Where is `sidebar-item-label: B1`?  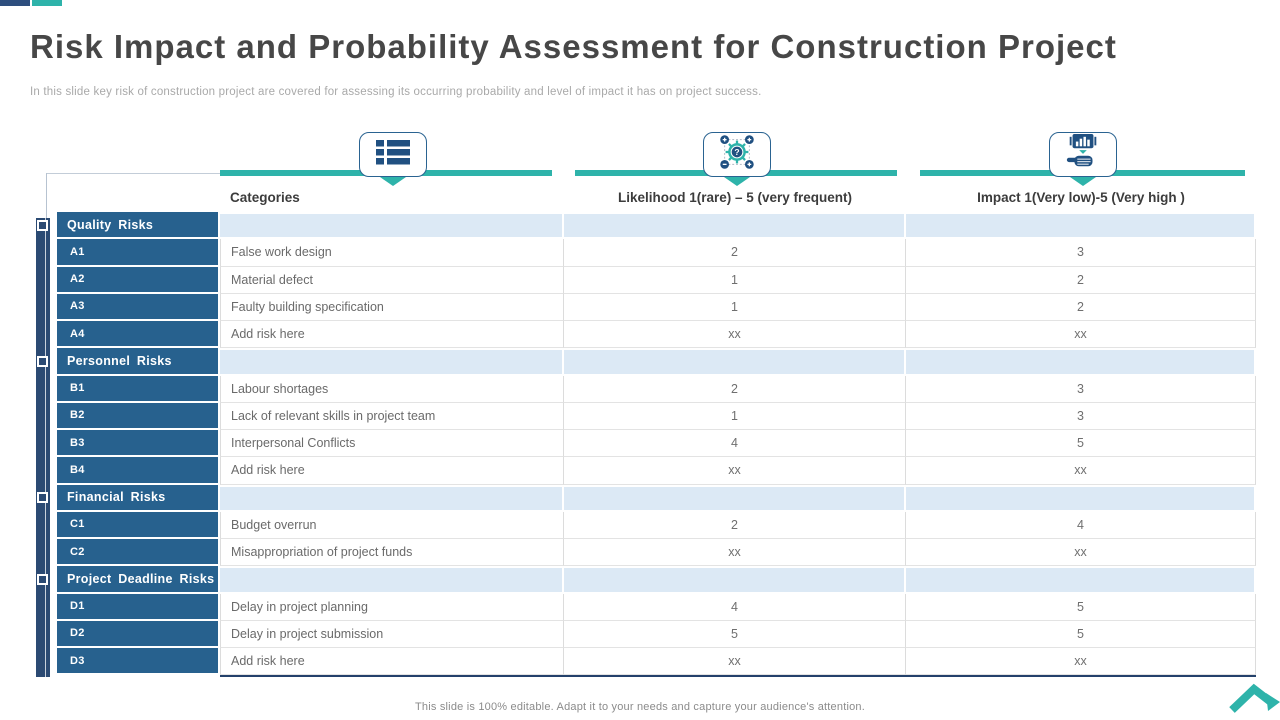
sidebar-item-label: B1 is located at coordinates (137, 389).